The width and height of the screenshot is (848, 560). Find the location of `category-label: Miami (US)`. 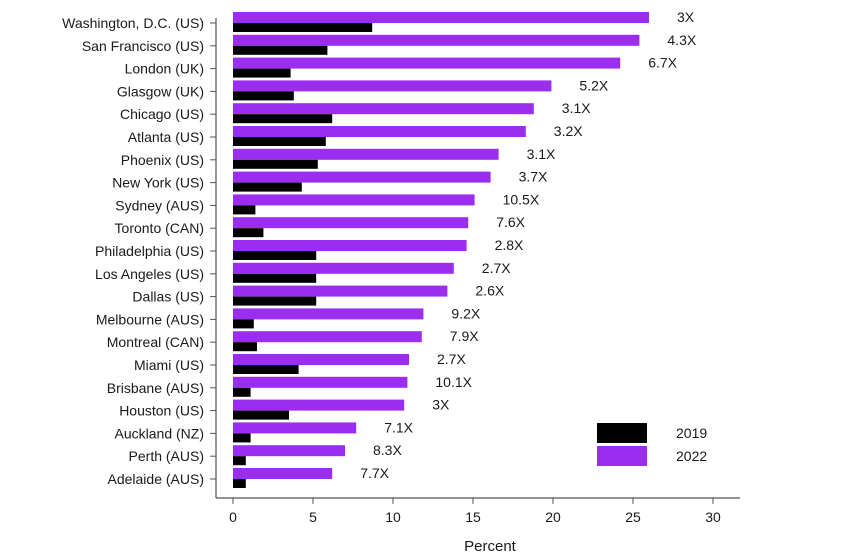

category-label: Miami (US) is located at coordinates (169, 365).